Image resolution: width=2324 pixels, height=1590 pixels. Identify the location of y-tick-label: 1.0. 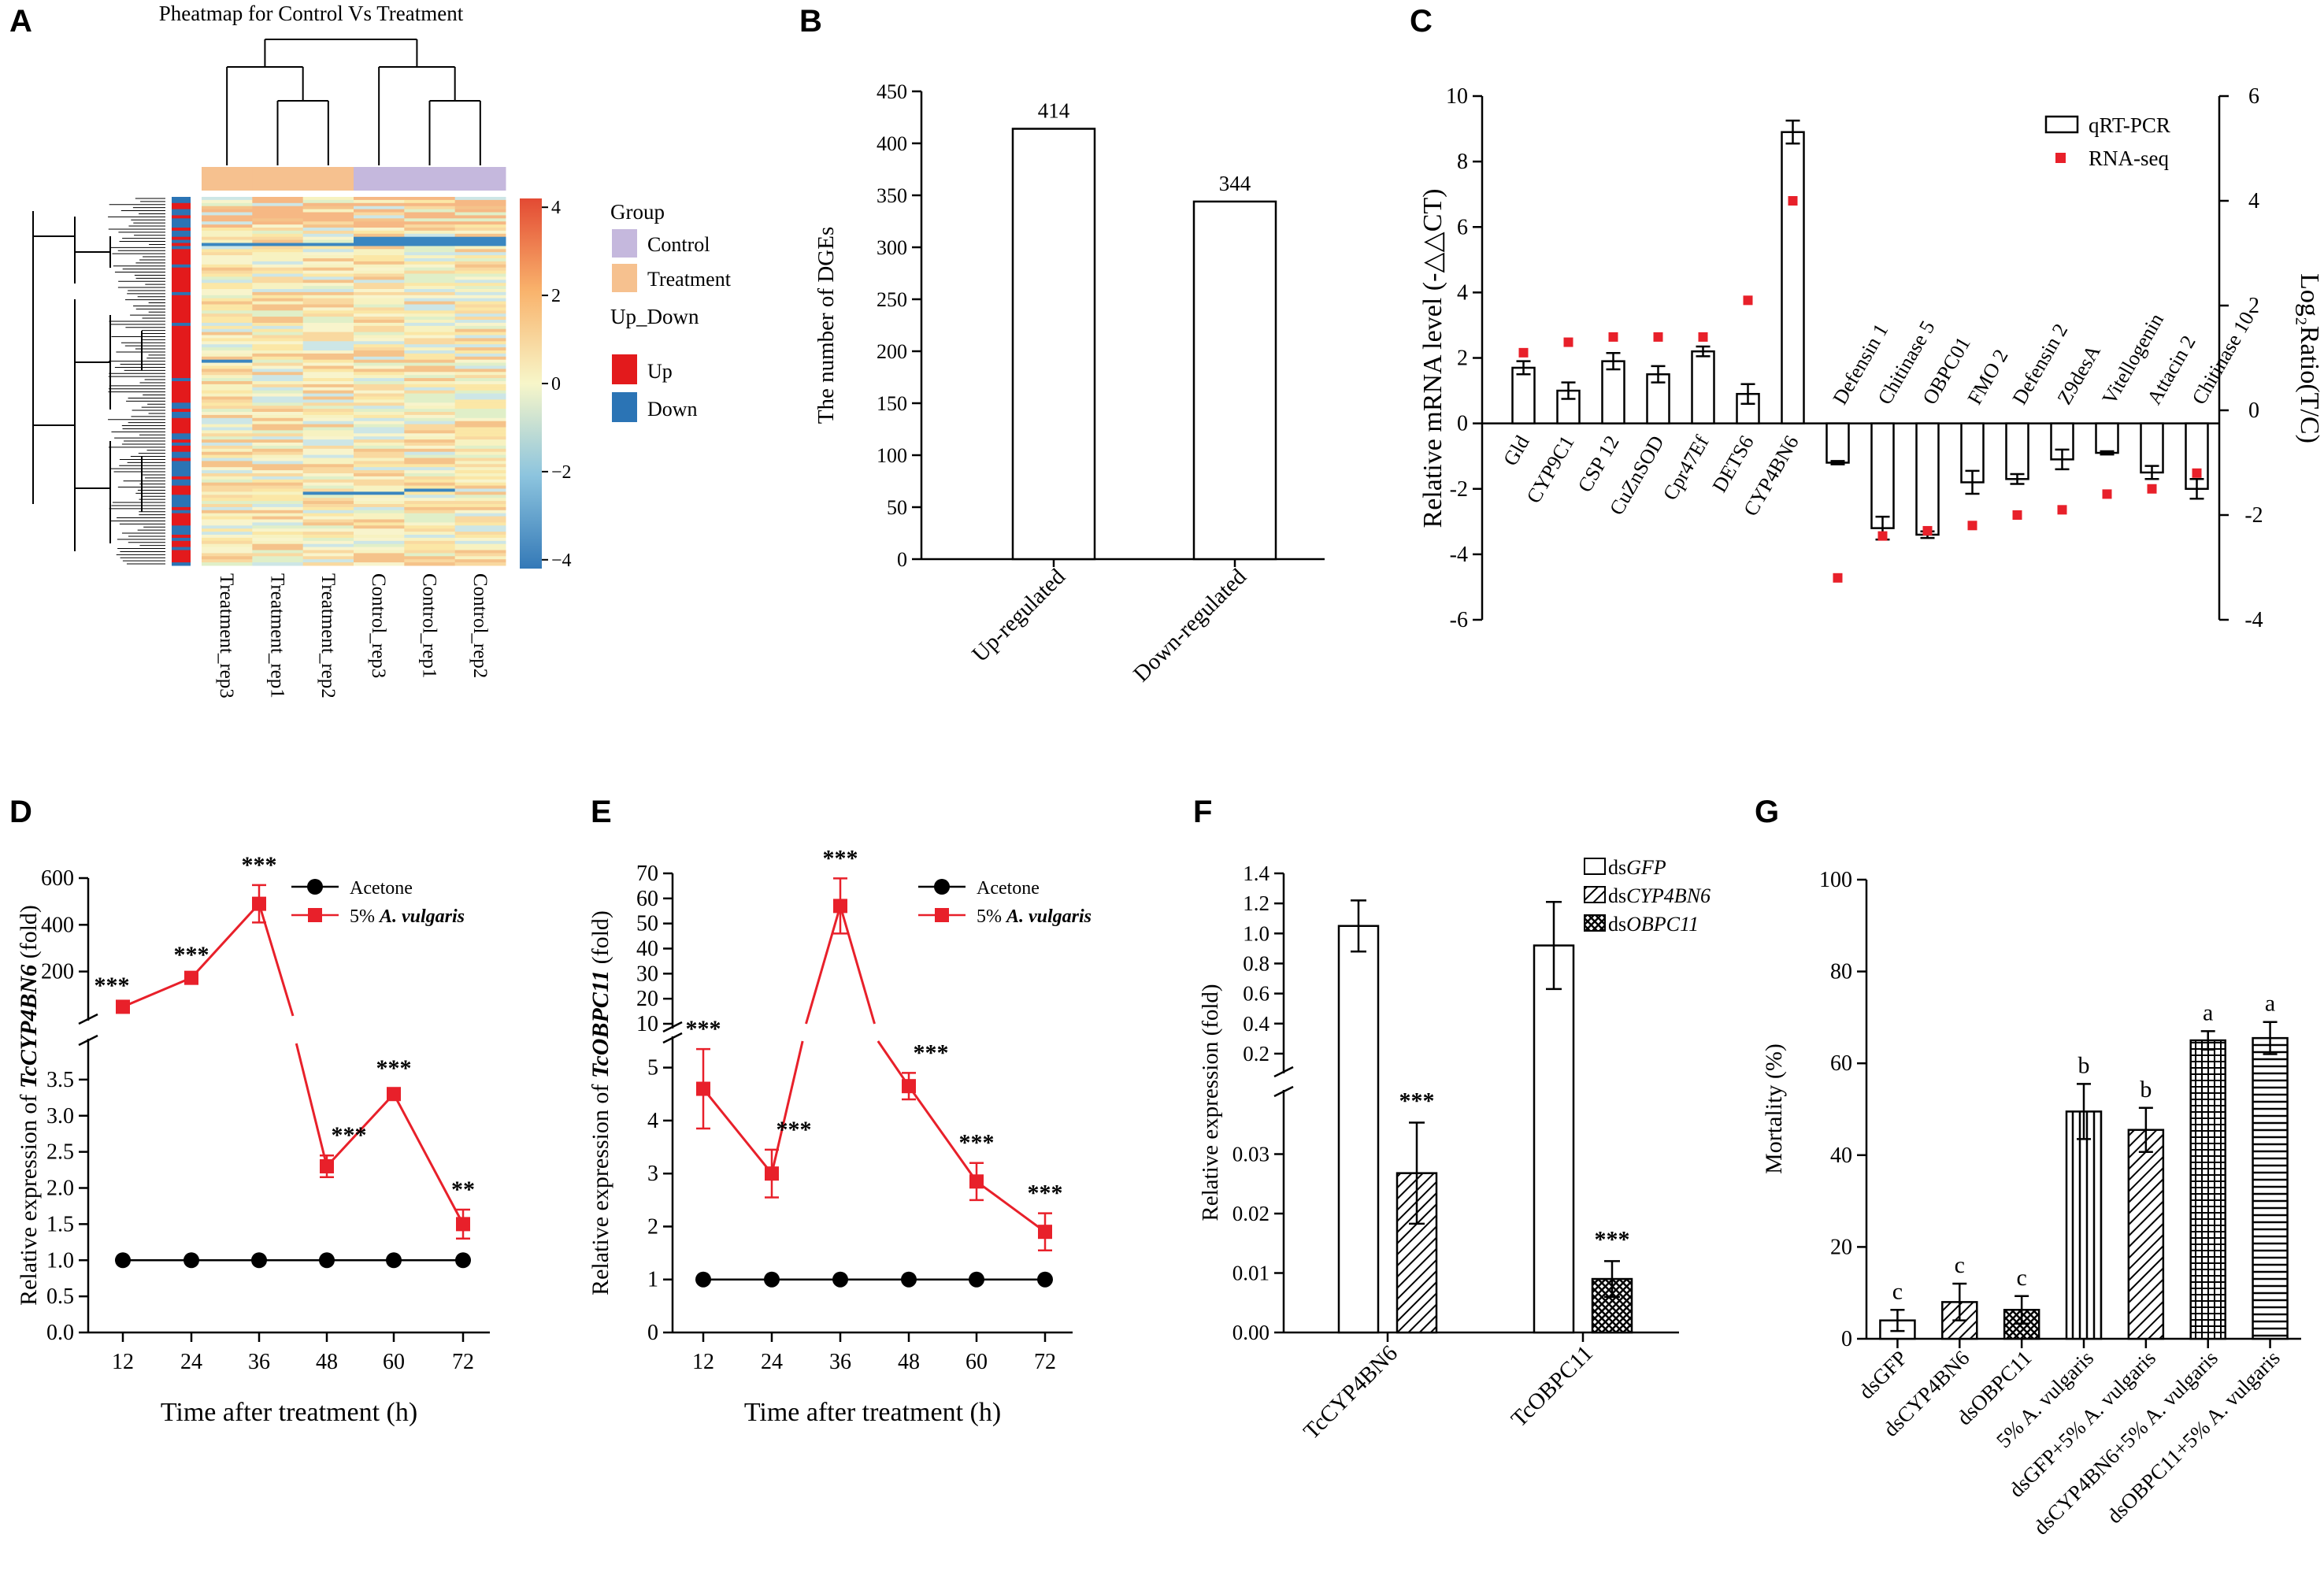
(60, 1260).